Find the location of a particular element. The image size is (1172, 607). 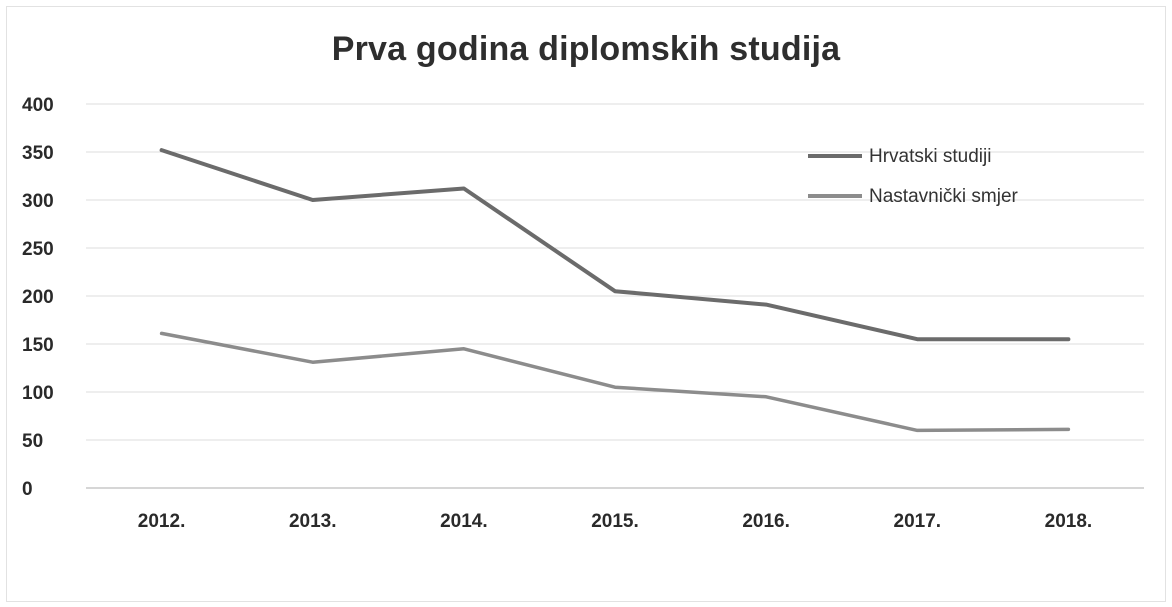

x-tick-label: 2012. is located at coordinates (162, 521).